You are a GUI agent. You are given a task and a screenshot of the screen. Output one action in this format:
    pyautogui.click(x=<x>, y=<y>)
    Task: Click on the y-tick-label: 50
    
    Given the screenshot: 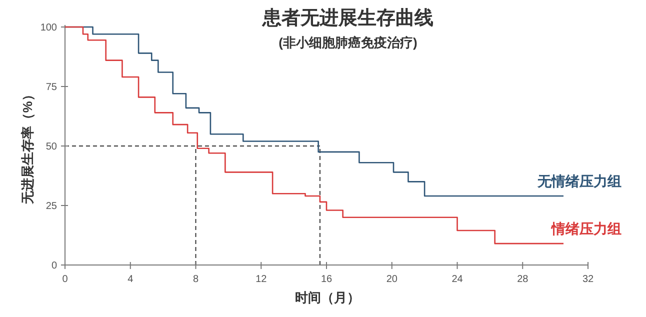 What is the action you would take?
    pyautogui.click(x=52, y=147)
    